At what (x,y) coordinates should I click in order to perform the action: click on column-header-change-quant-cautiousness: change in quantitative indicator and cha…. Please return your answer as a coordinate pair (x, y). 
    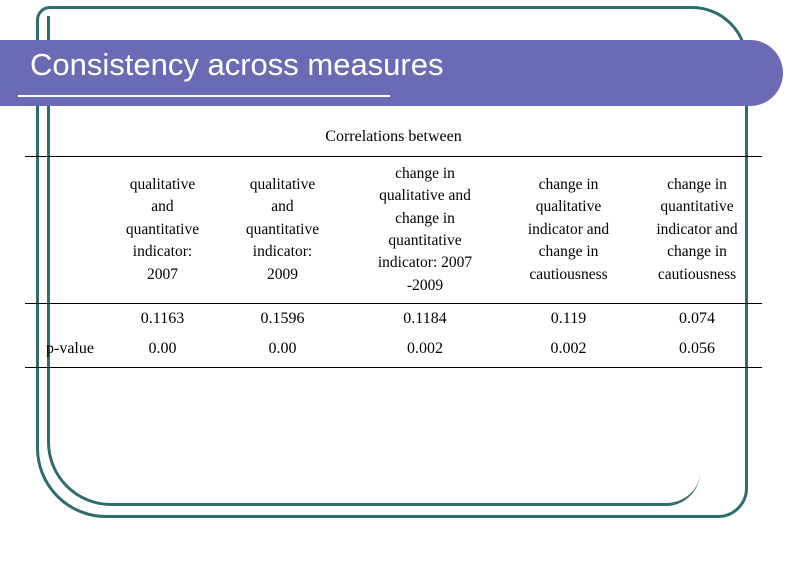
    Looking at the image, I should click on (697, 229).